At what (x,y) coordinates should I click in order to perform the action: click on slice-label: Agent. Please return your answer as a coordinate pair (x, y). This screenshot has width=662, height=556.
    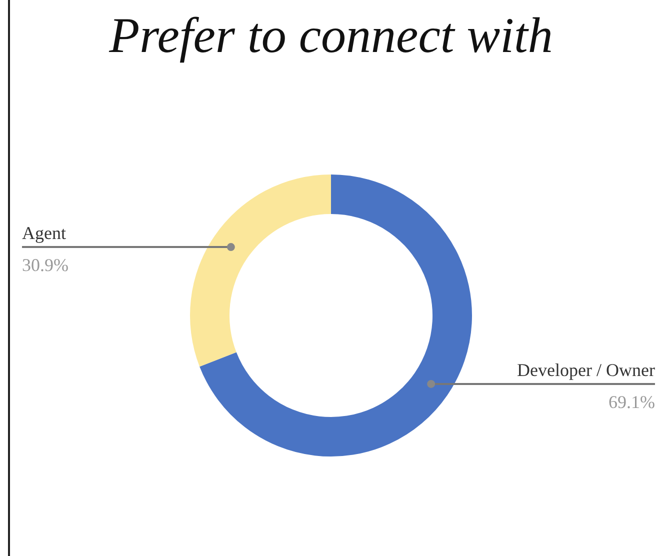
    Looking at the image, I should click on (44, 233).